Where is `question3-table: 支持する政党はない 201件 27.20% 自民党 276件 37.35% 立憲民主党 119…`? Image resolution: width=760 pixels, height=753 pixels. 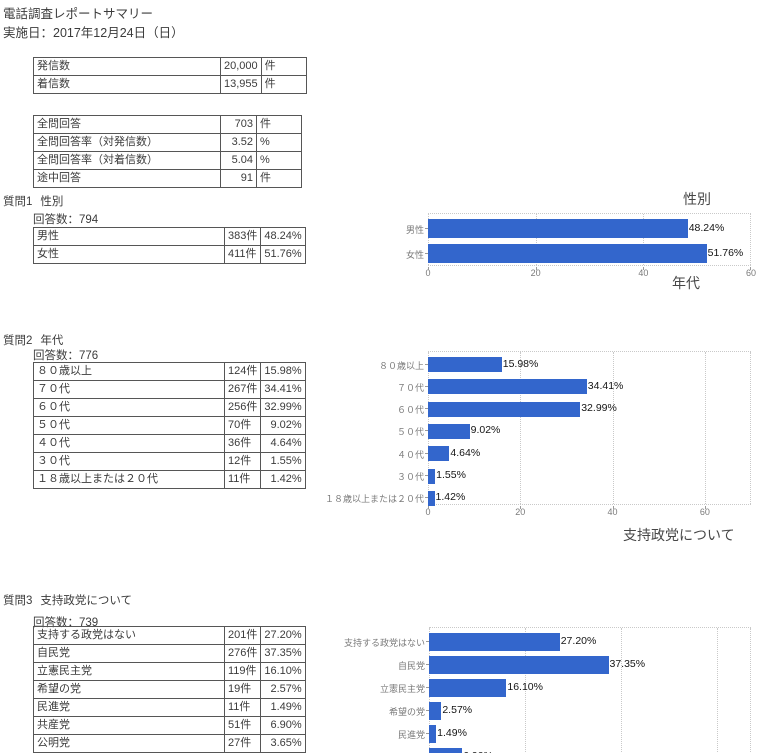 question3-table: 支持する政党はない 201件 27.20% 自民党 276件 37.35% 立憲民主党 119… is located at coordinates (169, 689).